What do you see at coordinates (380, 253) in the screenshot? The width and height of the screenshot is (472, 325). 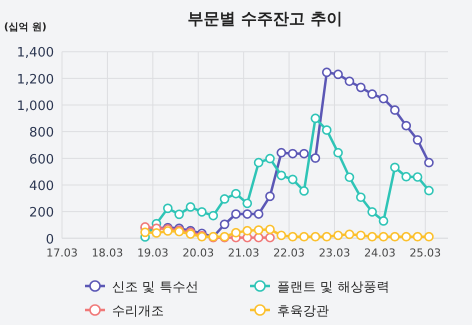 I see `x-tick-label: 24.03` at bounding box center [380, 253].